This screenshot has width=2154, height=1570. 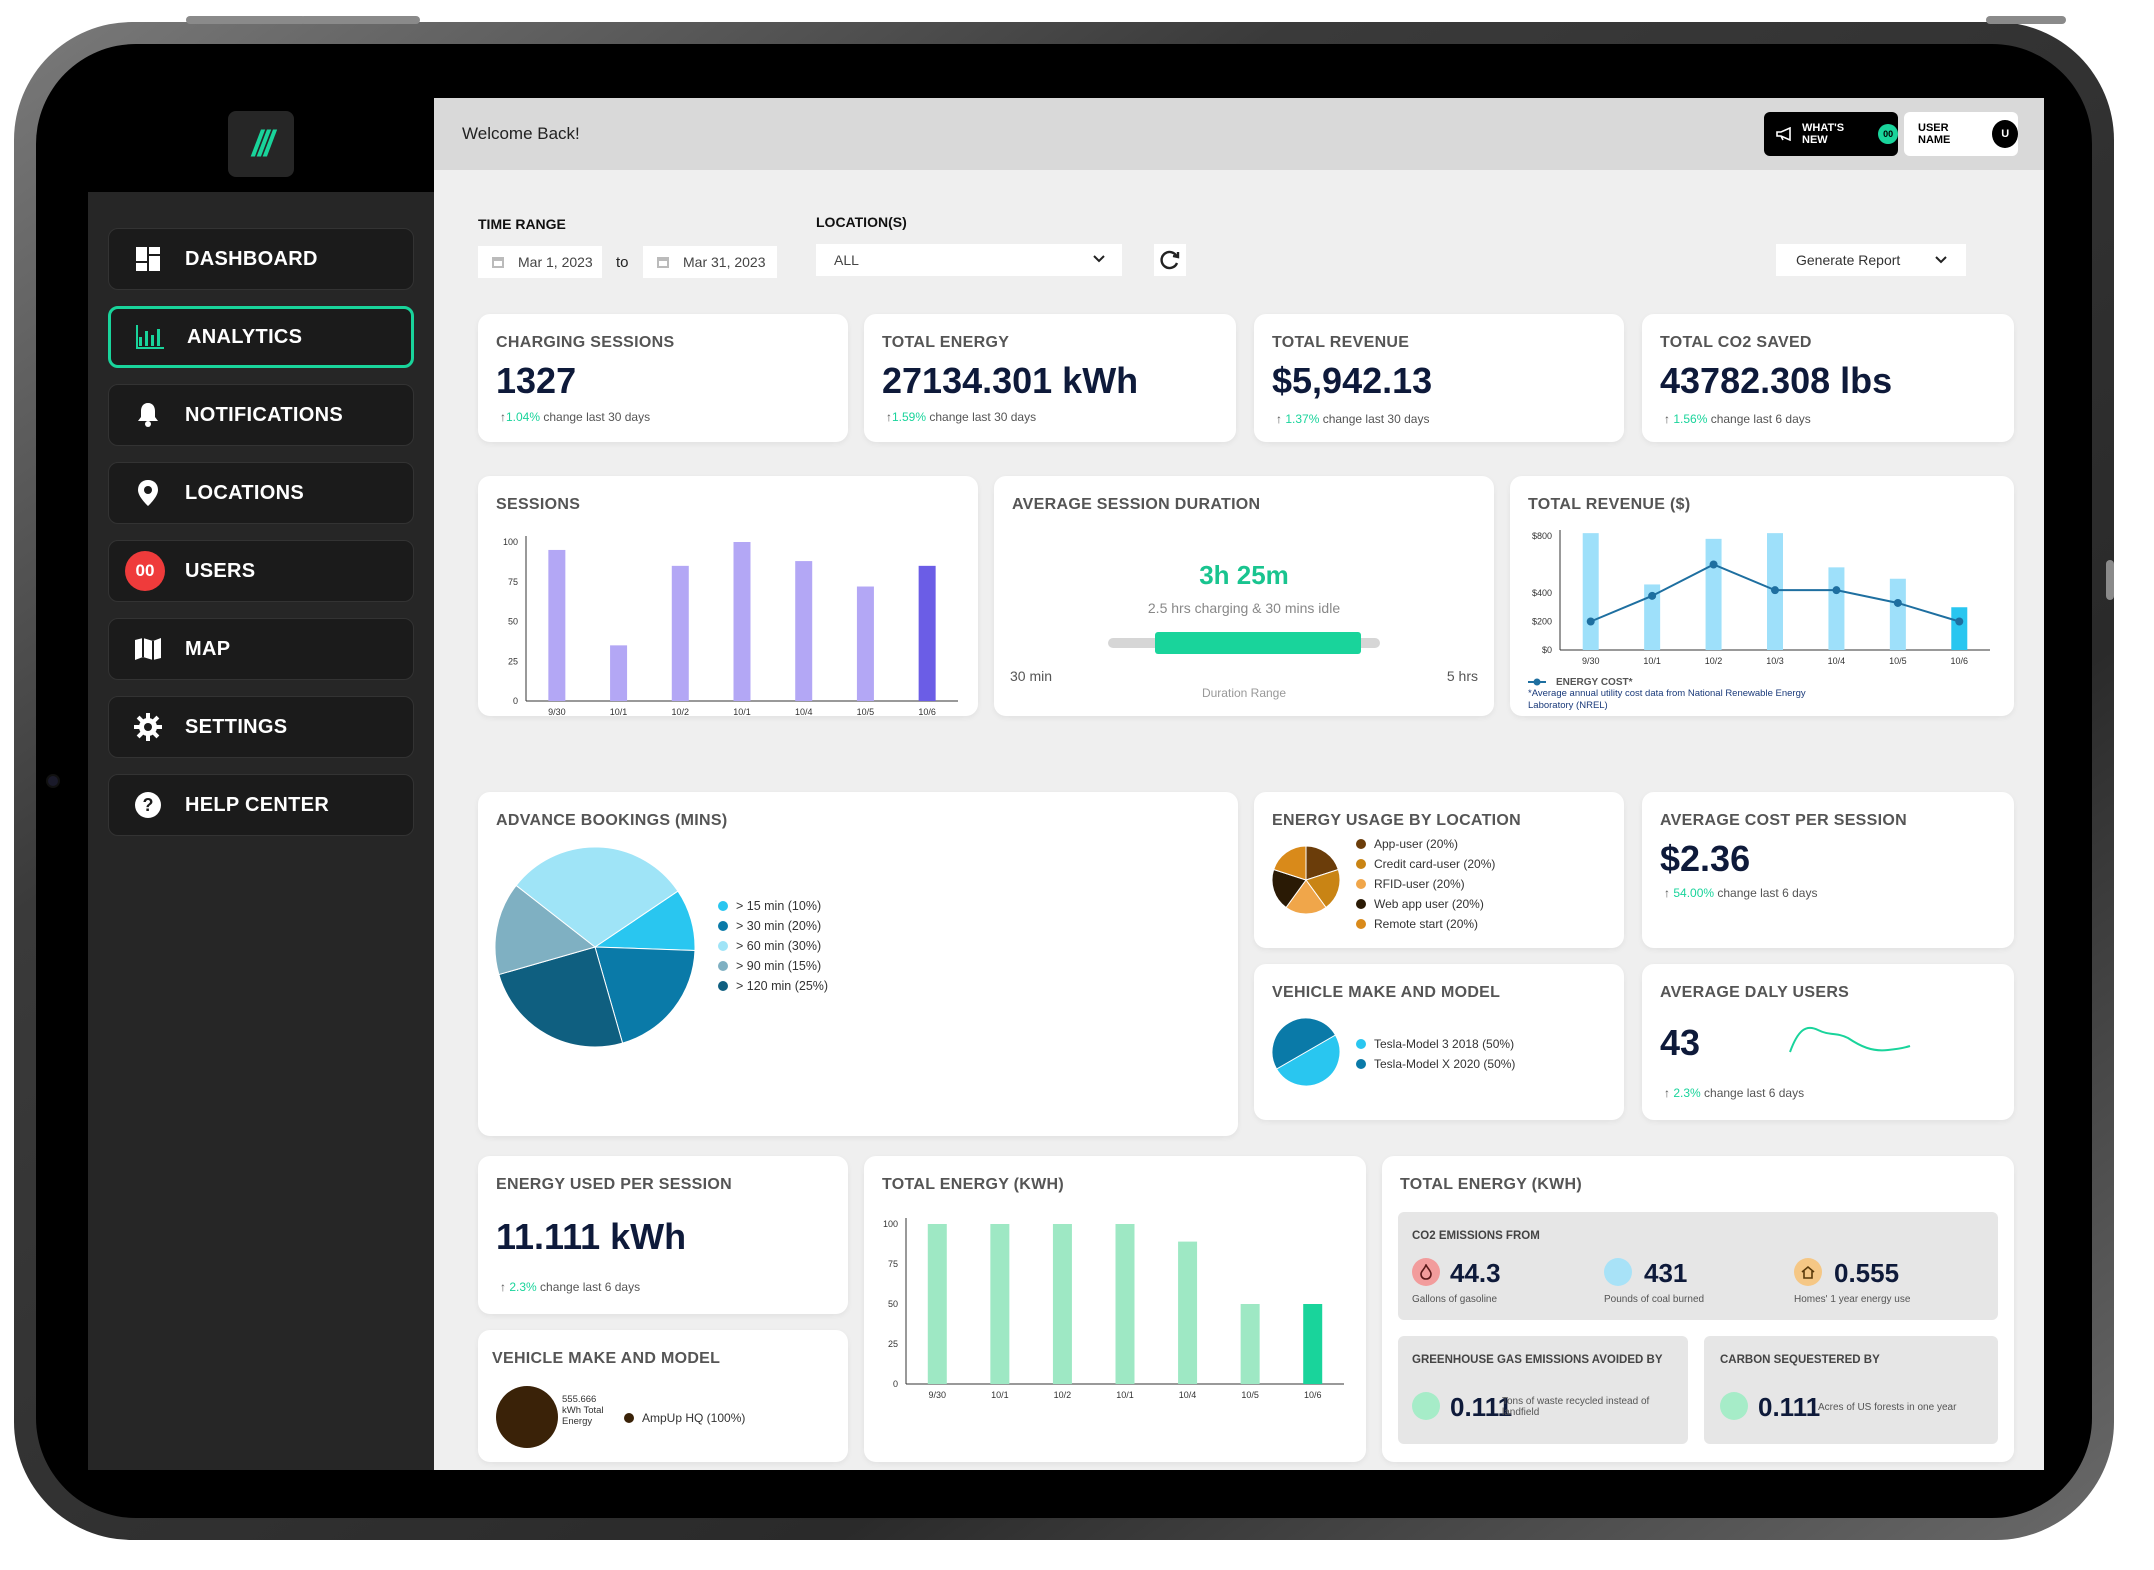 I want to click on sidebar-item-label: LOCATIONS, so click(x=244, y=492).